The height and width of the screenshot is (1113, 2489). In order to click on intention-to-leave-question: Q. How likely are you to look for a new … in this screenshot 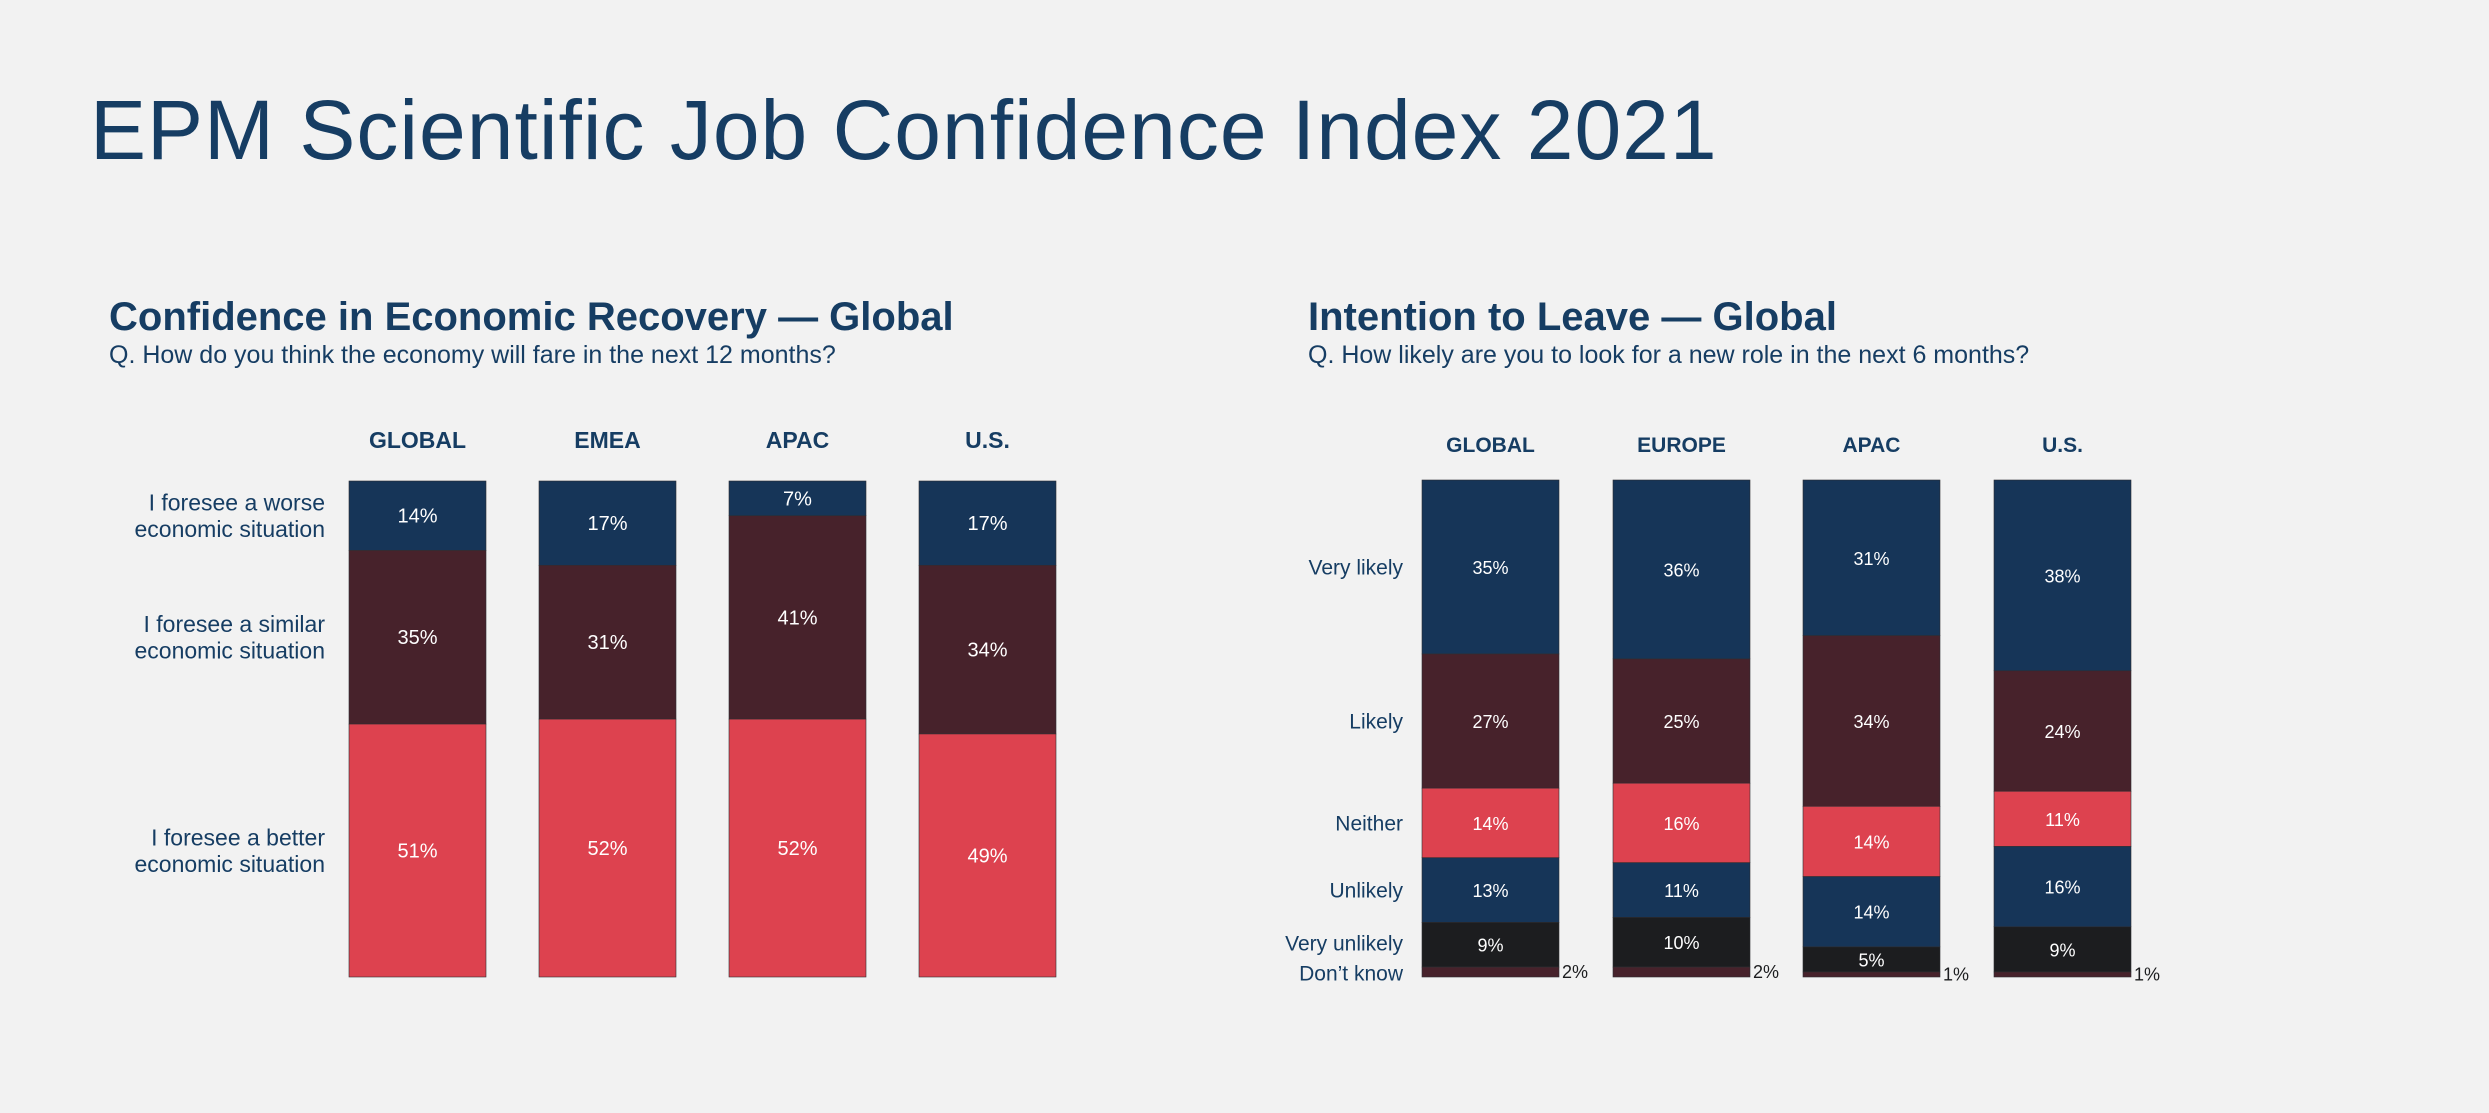, I will do `click(1669, 355)`.